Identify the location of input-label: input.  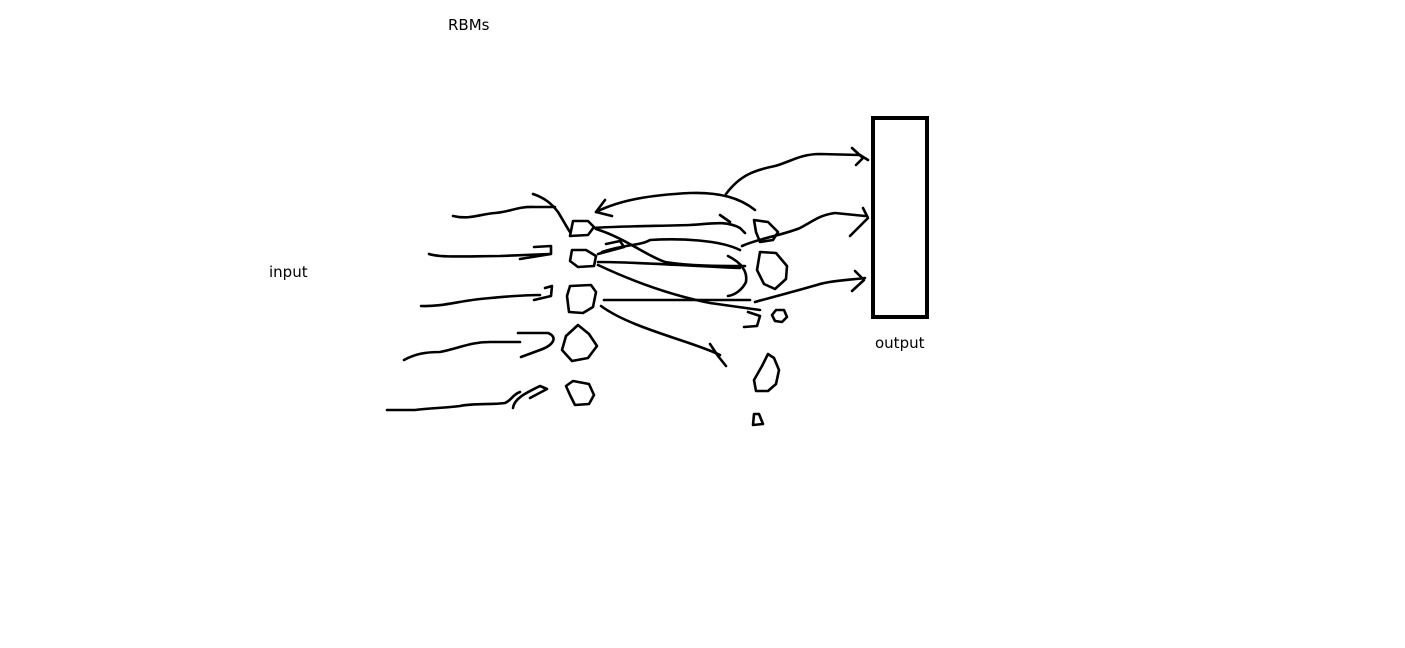
(288, 272).